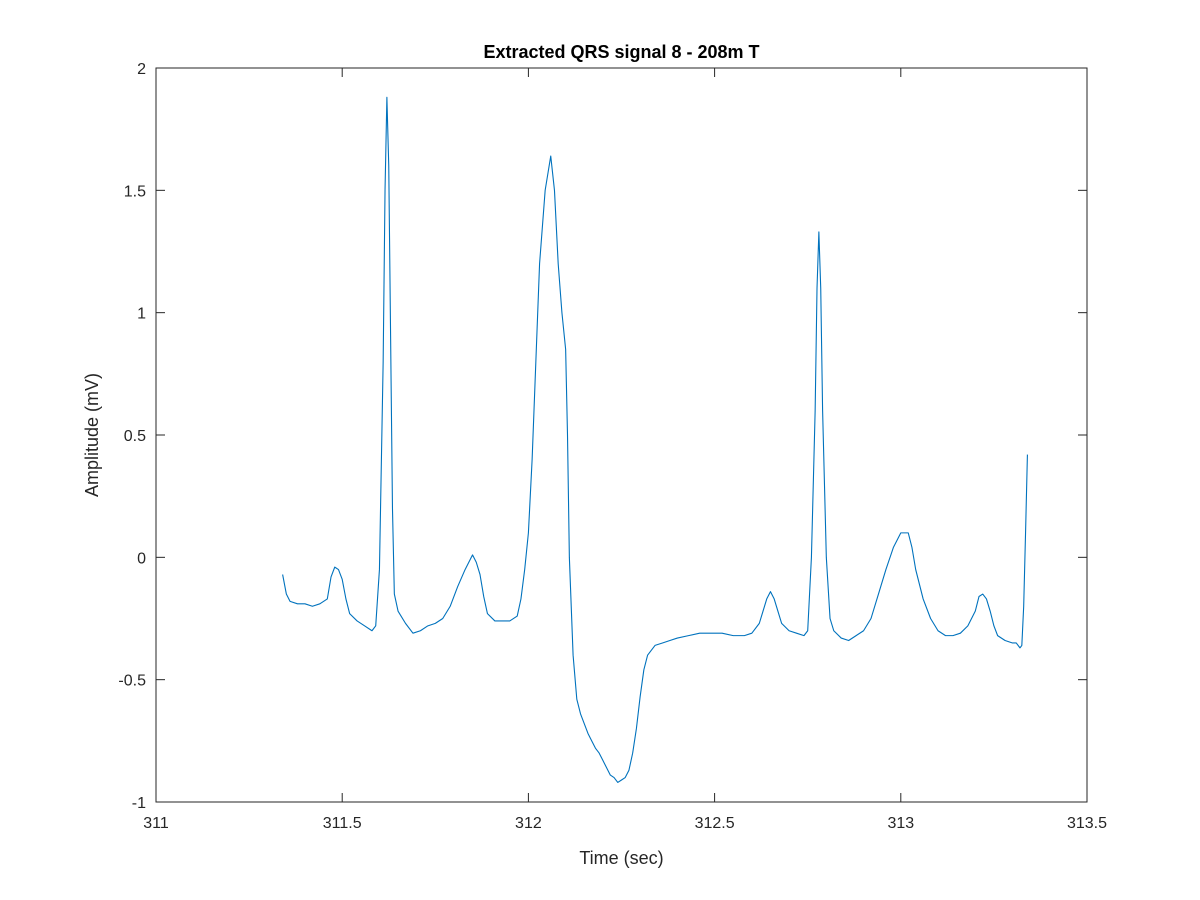  I want to click on y-tick-label: -0.5, so click(132, 681).